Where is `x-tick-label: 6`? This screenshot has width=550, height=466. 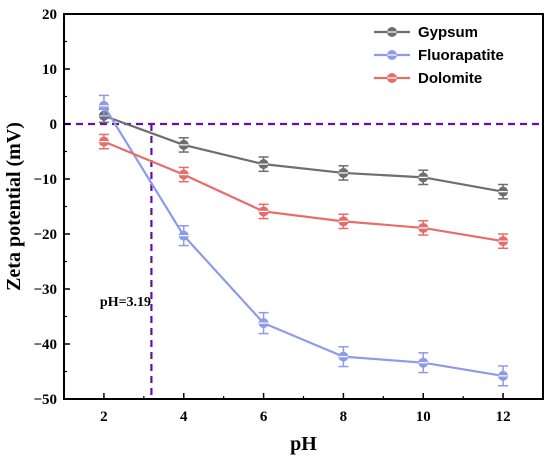 x-tick-label: 6 is located at coordinates (264, 417).